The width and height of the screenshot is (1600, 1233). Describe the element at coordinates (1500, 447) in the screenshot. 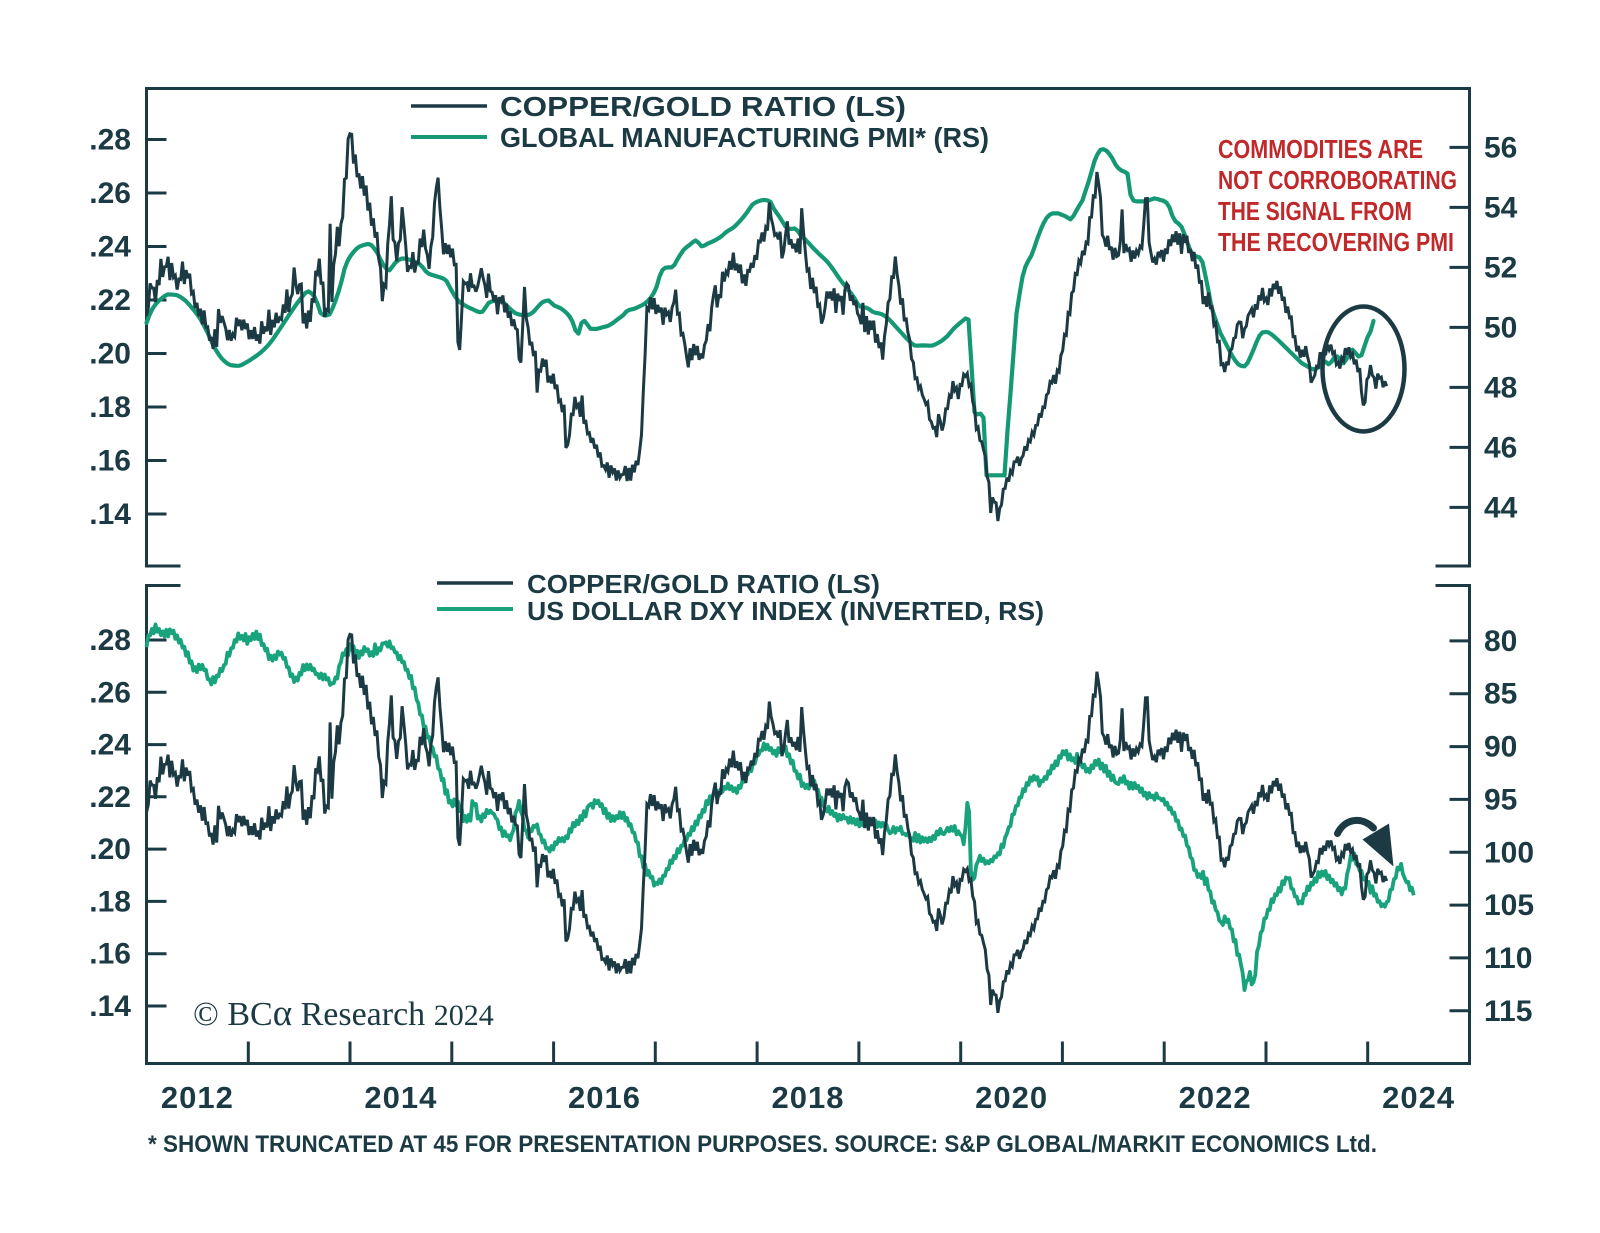

I see `svg-text: 46` at that location.